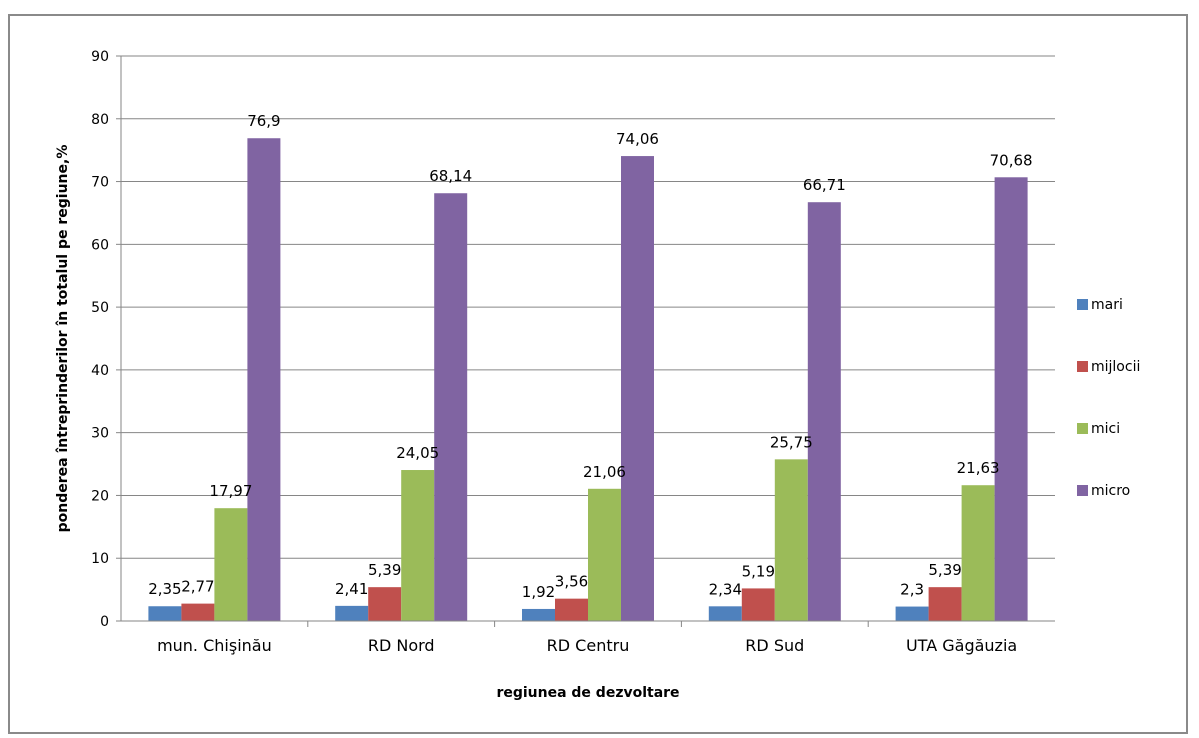  Describe the element at coordinates (100, 183) in the screenshot. I see `y-tick-label: 70` at that location.